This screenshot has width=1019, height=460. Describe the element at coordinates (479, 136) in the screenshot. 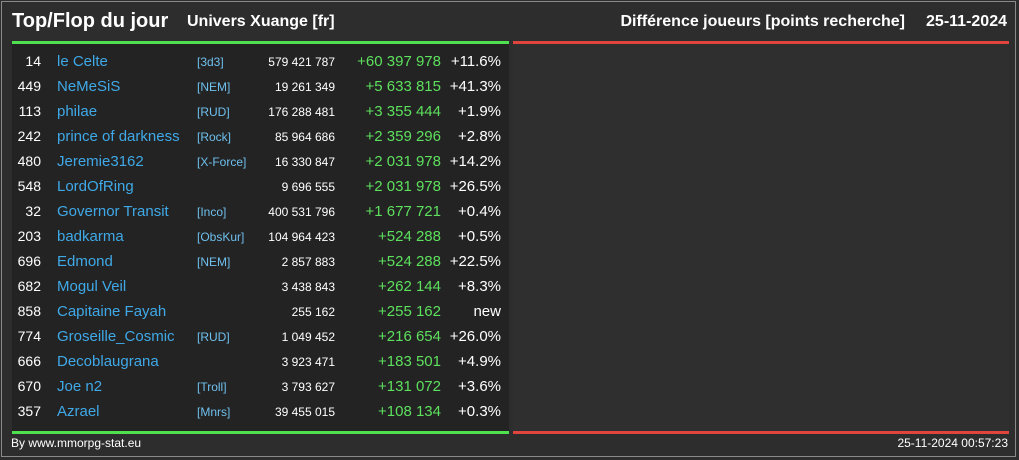

I see `percent-cell: +2.8%` at that location.